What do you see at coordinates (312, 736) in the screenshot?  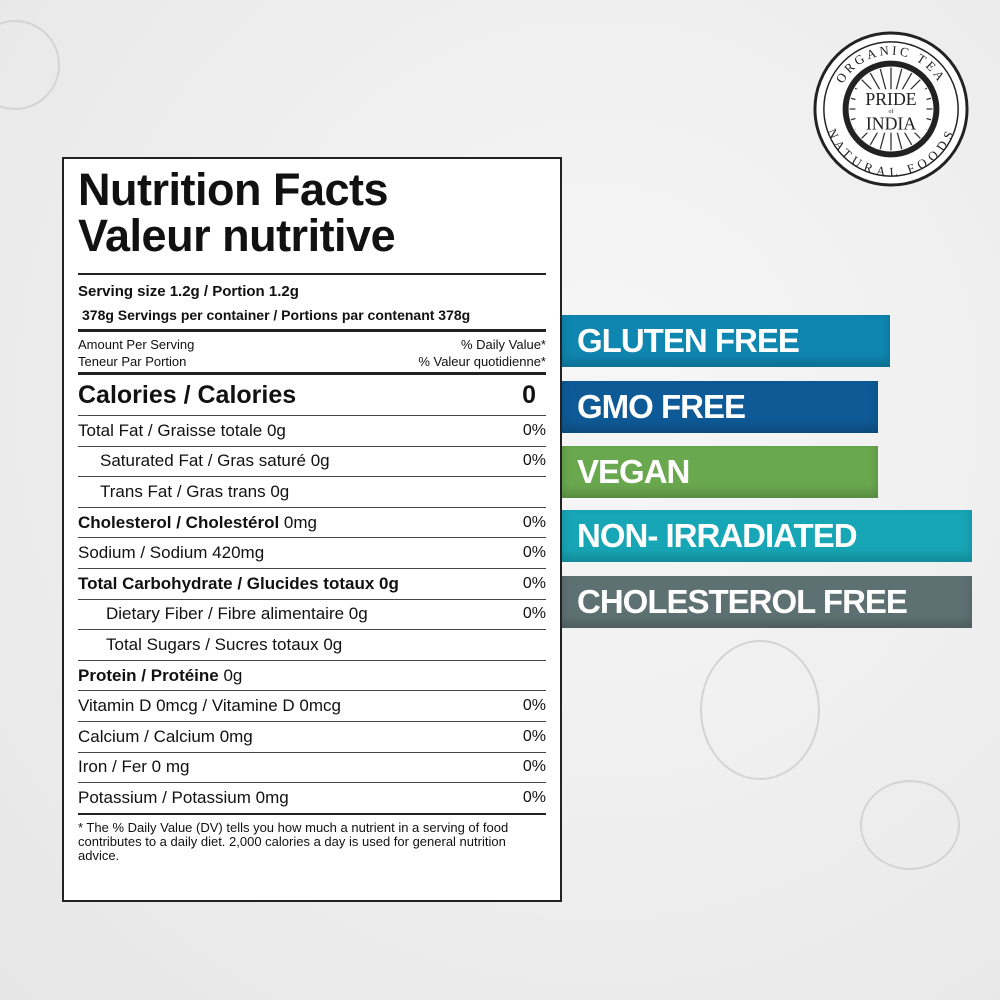 I see `nutrient-row: Calcium / Calcium 0mg 0%` at bounding box center [312, 736].